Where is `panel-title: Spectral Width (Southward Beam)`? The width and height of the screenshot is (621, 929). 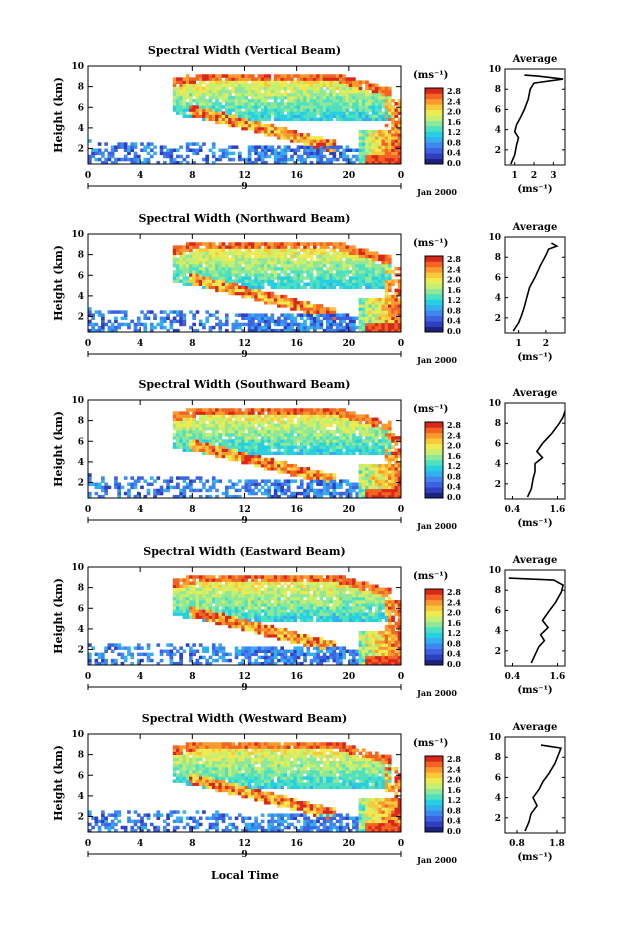
panel-title: Spectral Width (Southward Beam) is located at coordinates (244, 384).